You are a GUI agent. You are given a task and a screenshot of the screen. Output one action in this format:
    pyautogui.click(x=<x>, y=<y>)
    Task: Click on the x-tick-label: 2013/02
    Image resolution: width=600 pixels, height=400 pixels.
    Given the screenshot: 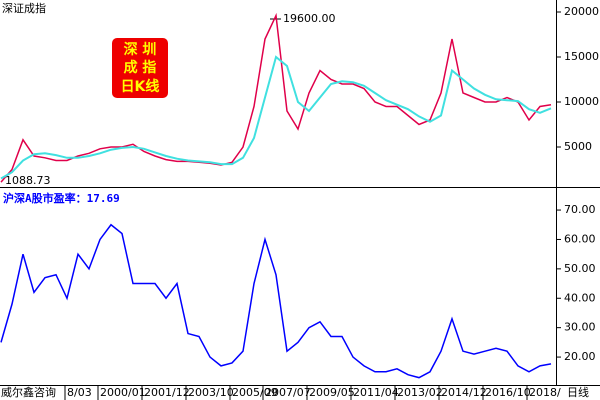 What is the action you would take?
    pyautogui.click(x=420, y=392)
    